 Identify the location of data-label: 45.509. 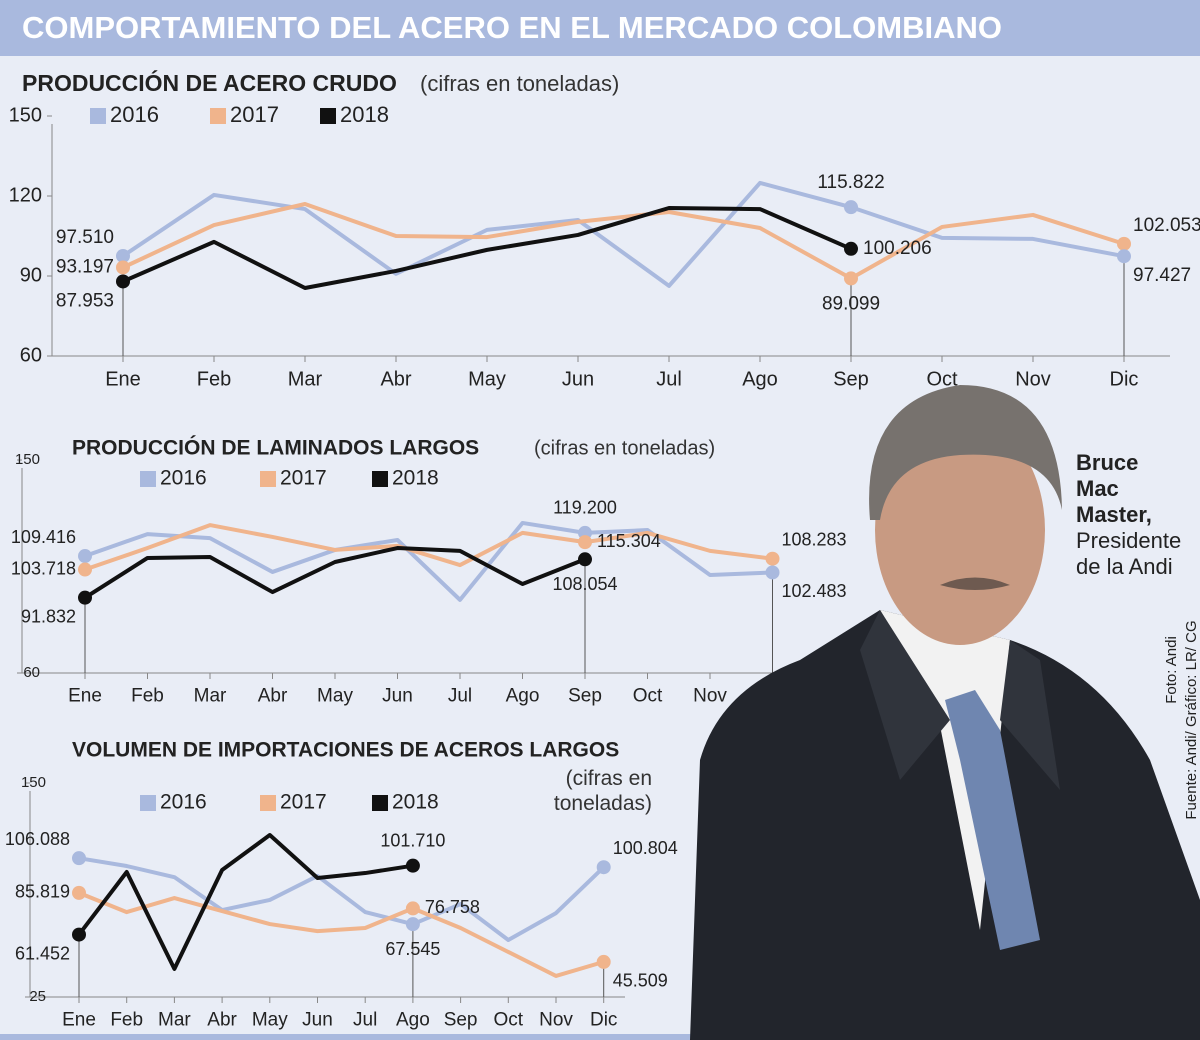
(640, 981).